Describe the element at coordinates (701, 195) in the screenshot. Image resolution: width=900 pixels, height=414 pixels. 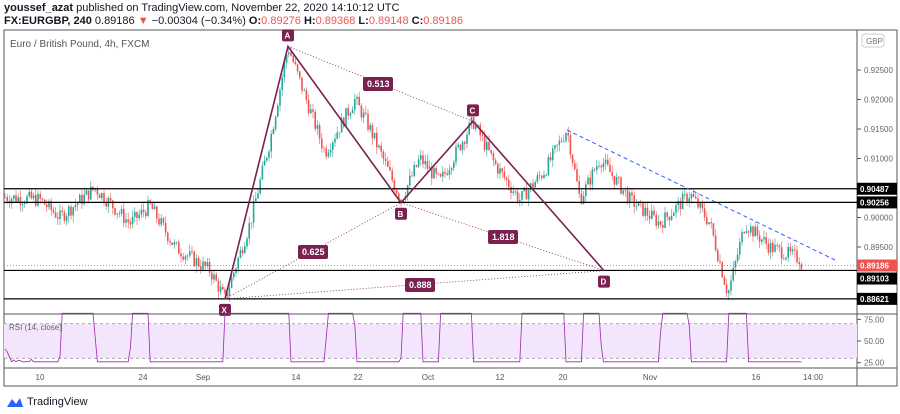
I see `trend-line` at that location.